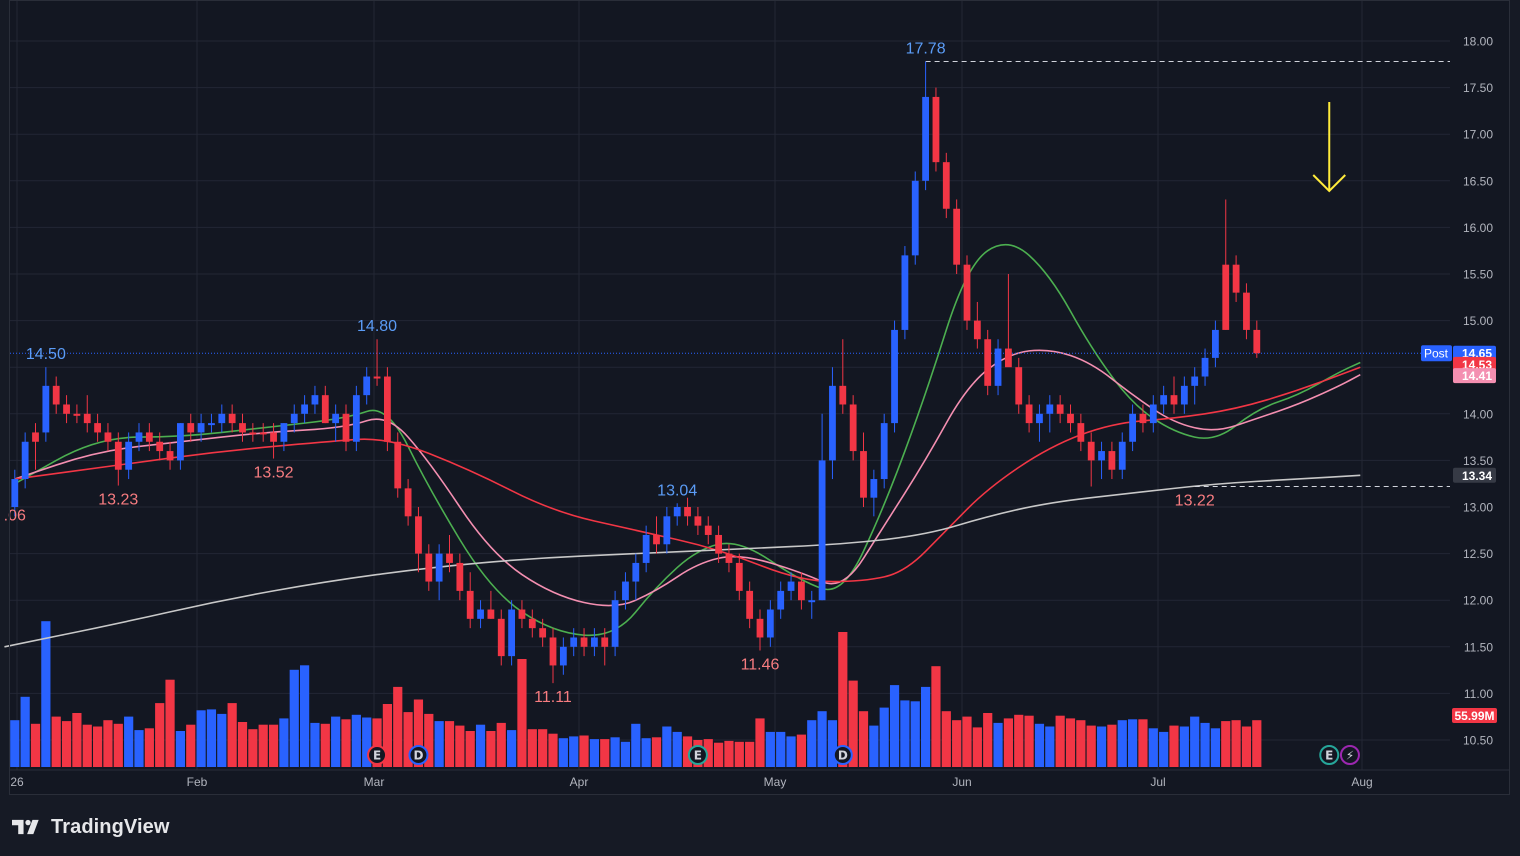 This screenshot has height=856, width=1520. What do you see at coordinates (1436, 353) in the screenshot?
I see `price-tag-label-bg` at bounding box center [1436, 353].